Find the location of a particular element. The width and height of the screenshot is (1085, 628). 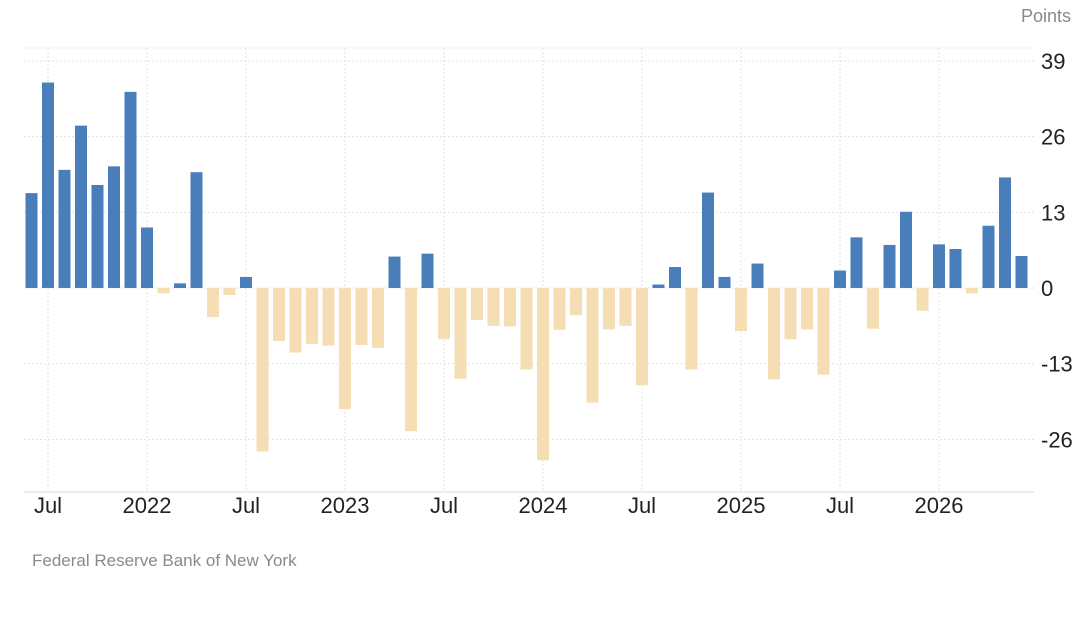

y-tick-label: -26 is located at coordinates (1057, 439).